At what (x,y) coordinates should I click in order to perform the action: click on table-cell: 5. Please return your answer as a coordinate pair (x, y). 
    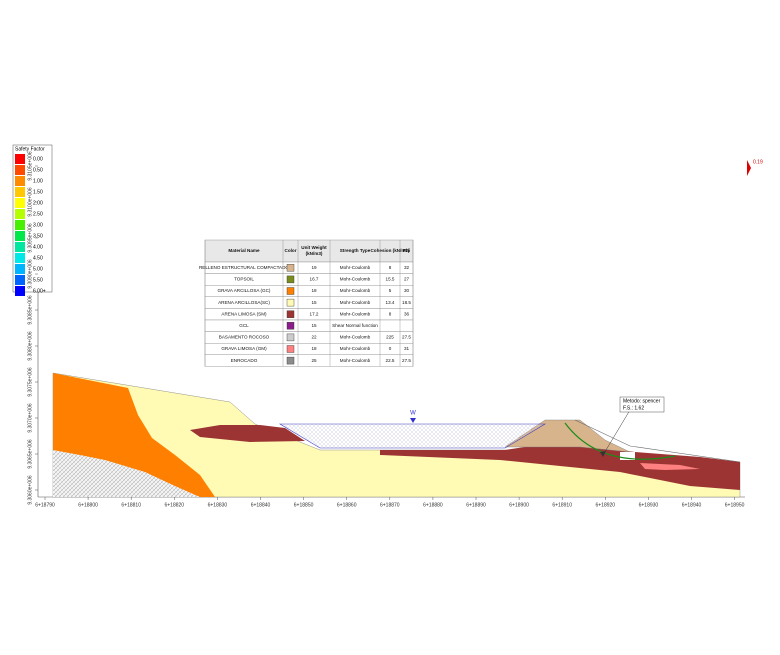
    Looking at the image, I should click on (390, 290).